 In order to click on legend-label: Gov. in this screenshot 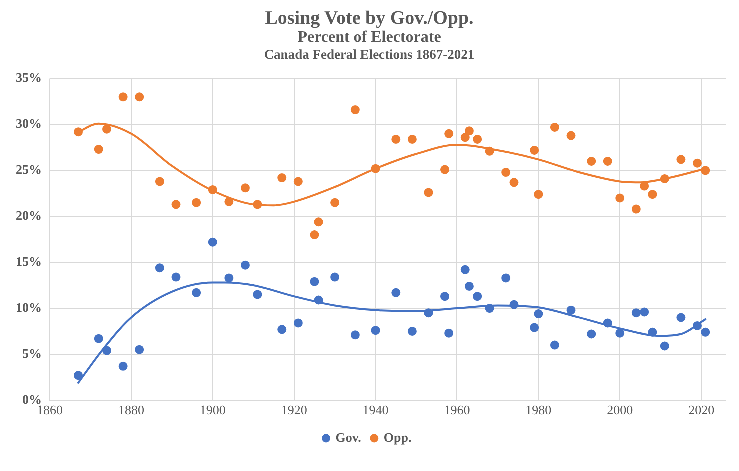, I will do `click(349, 437)`.